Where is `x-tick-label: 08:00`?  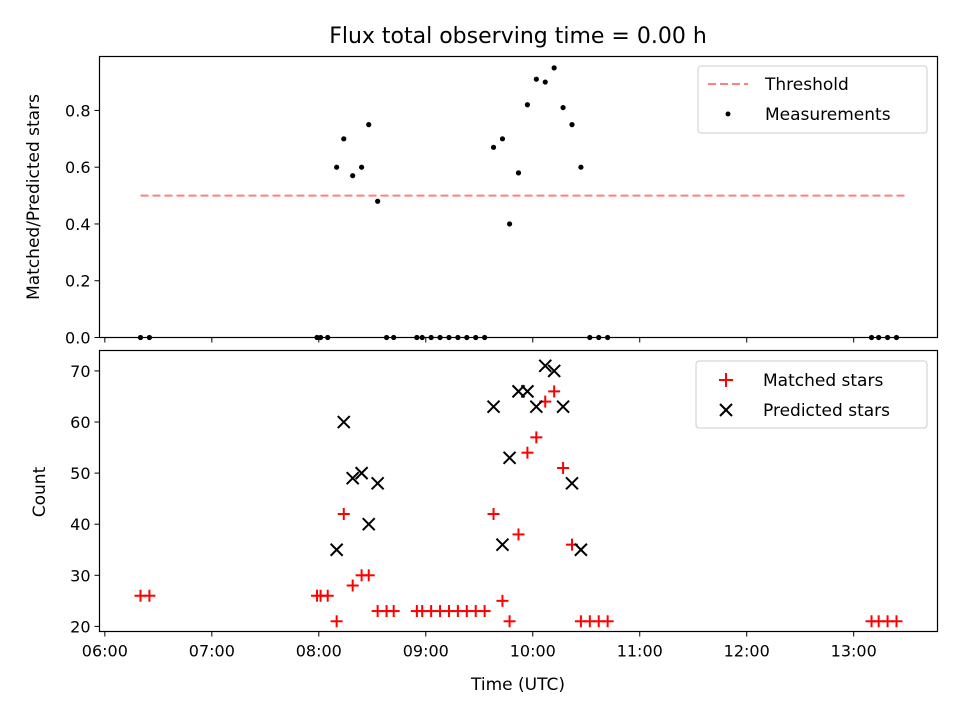 x-tick-label: 08:00 is located at coordinates (319, 651).